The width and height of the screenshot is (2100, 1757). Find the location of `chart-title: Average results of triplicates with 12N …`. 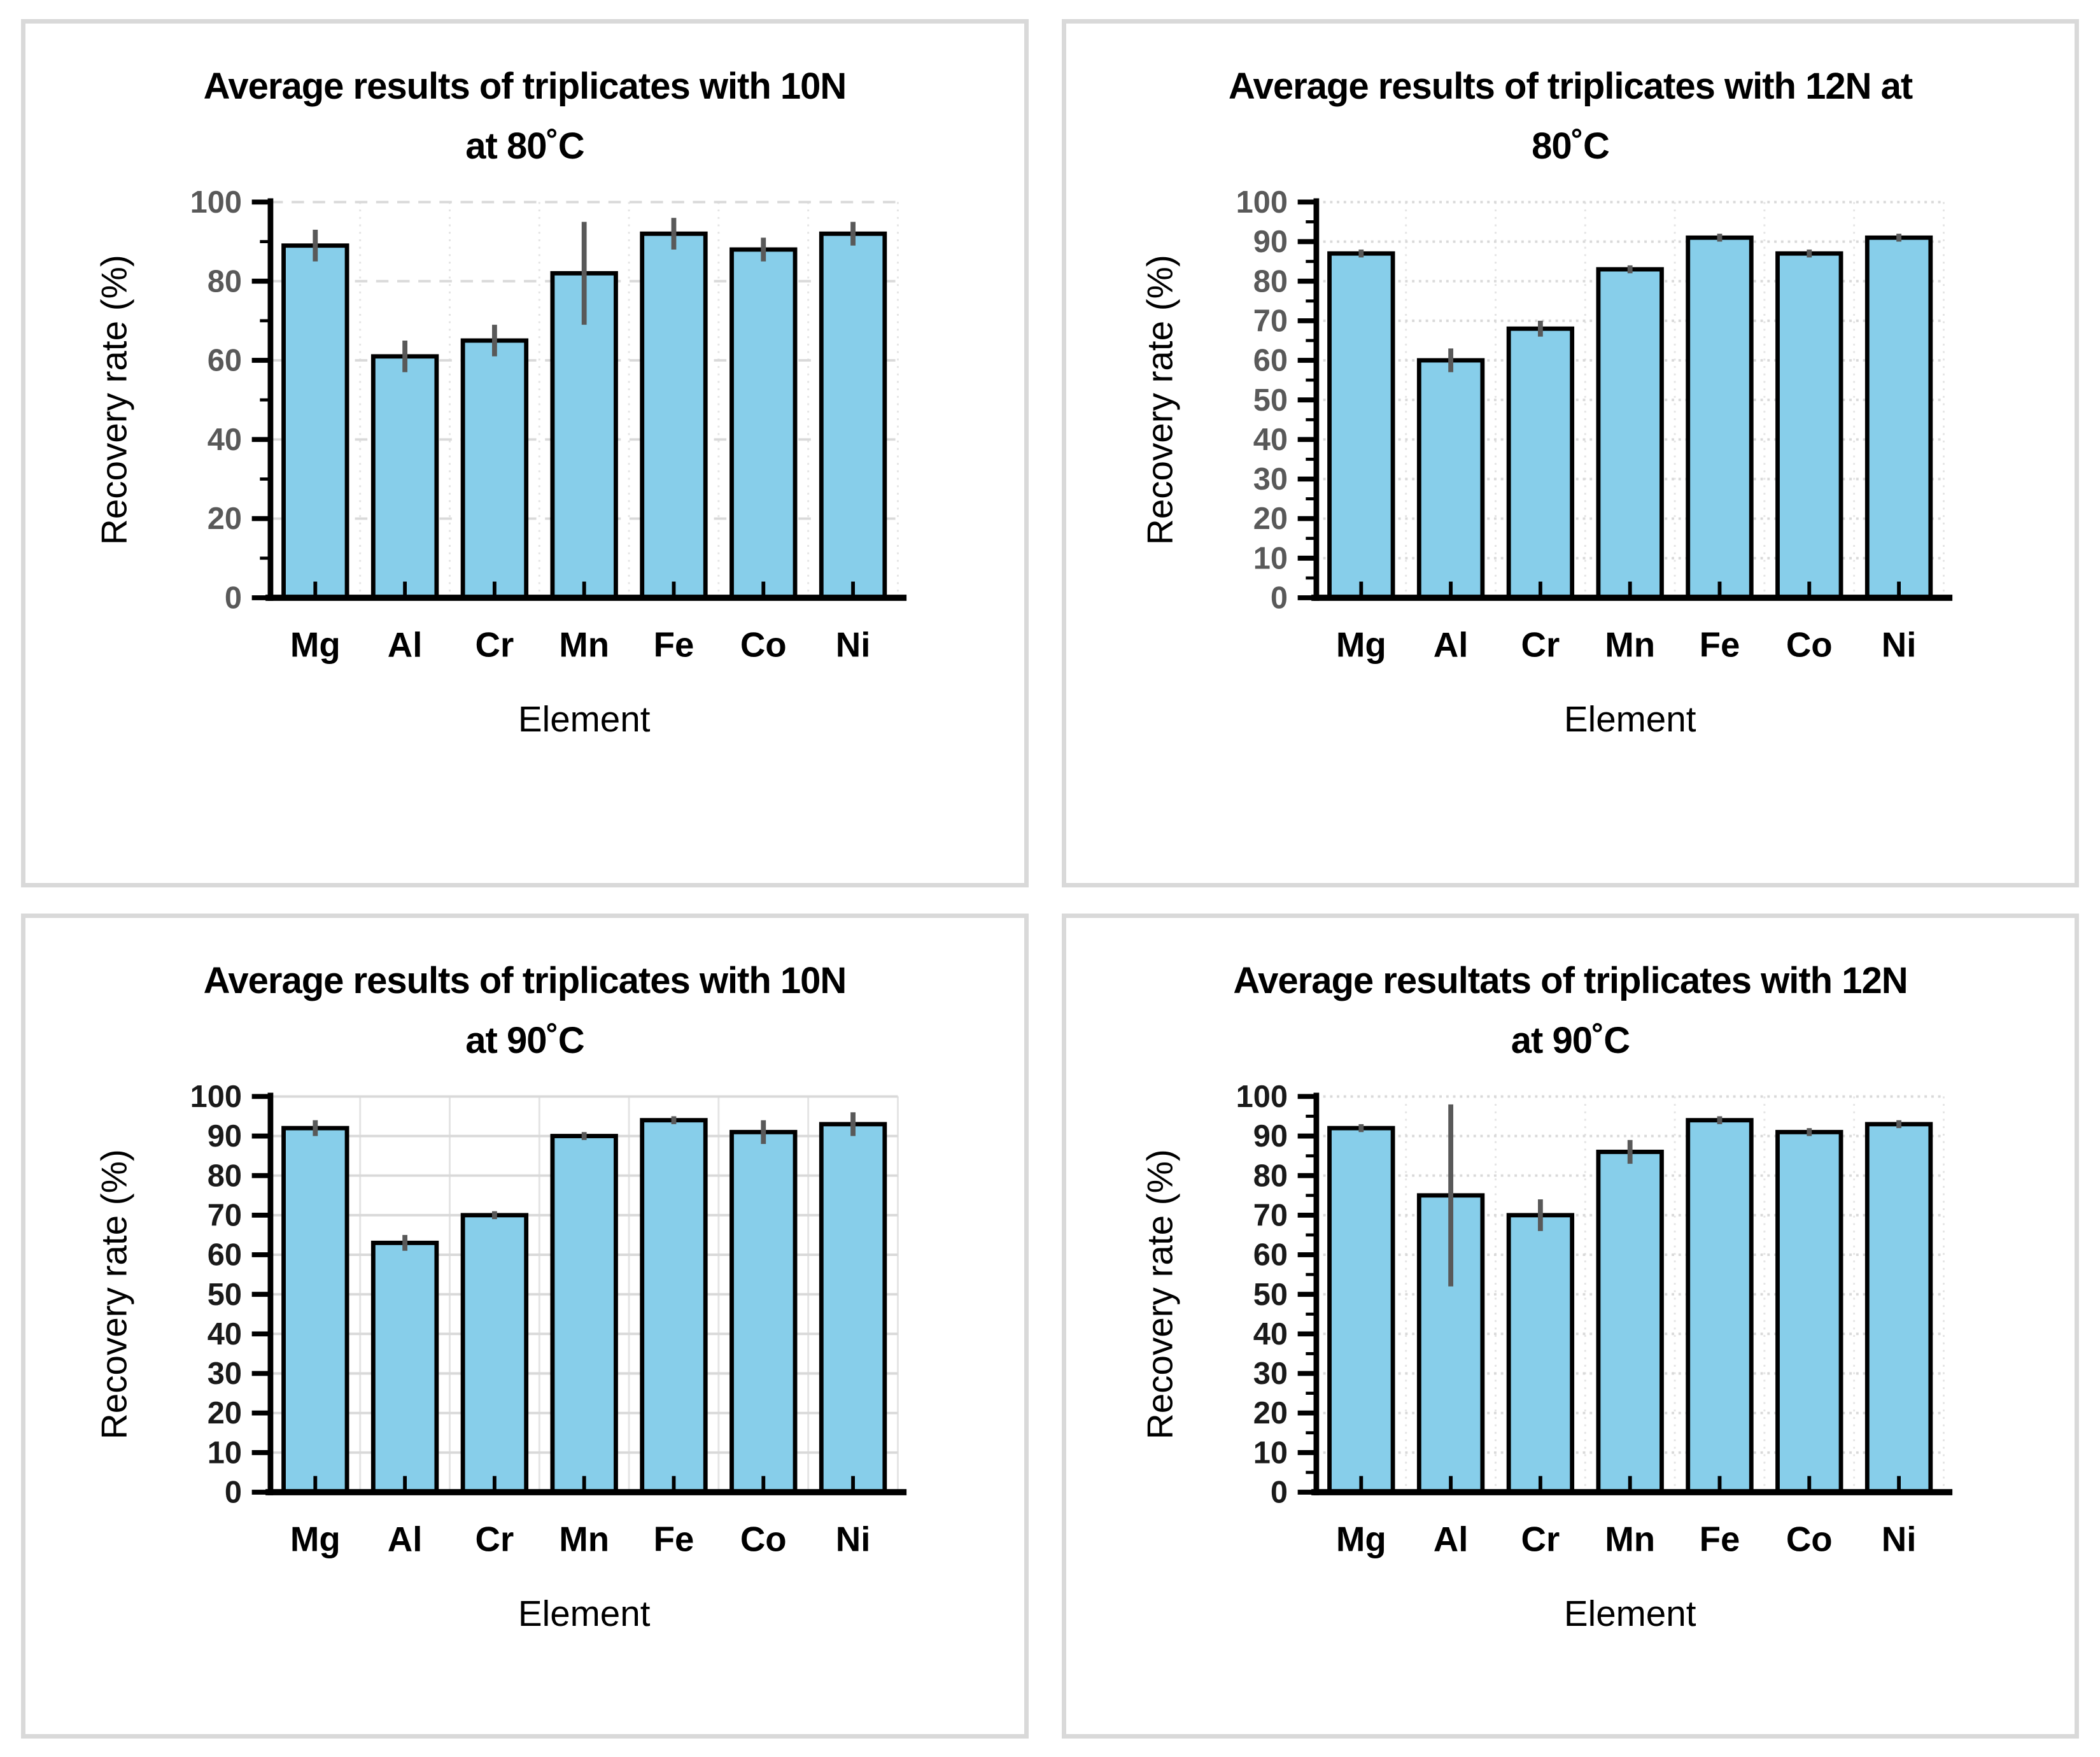

chart-title: Average results of triplicates with 12N … is located at coordinates (1570, 117).